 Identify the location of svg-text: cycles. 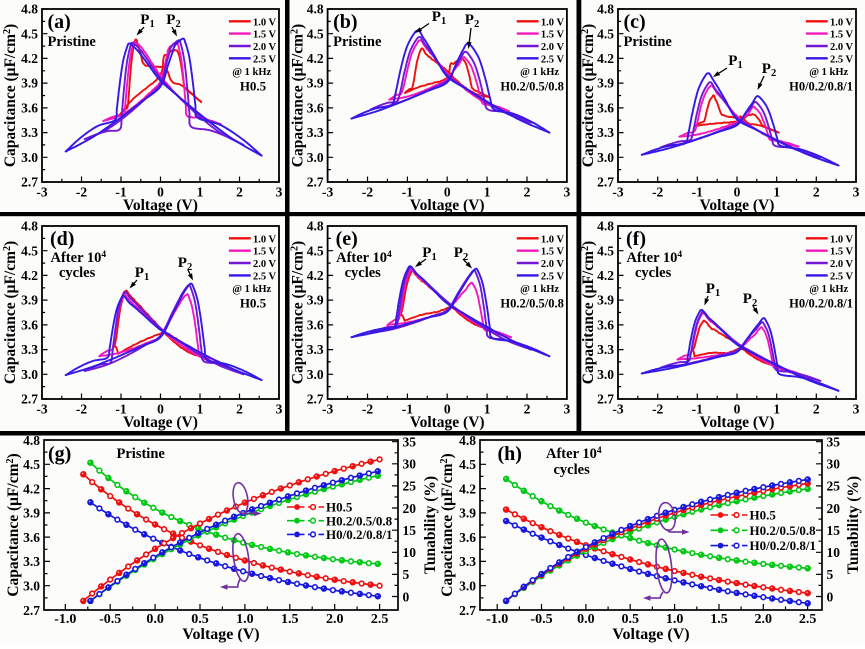
(653, 273).